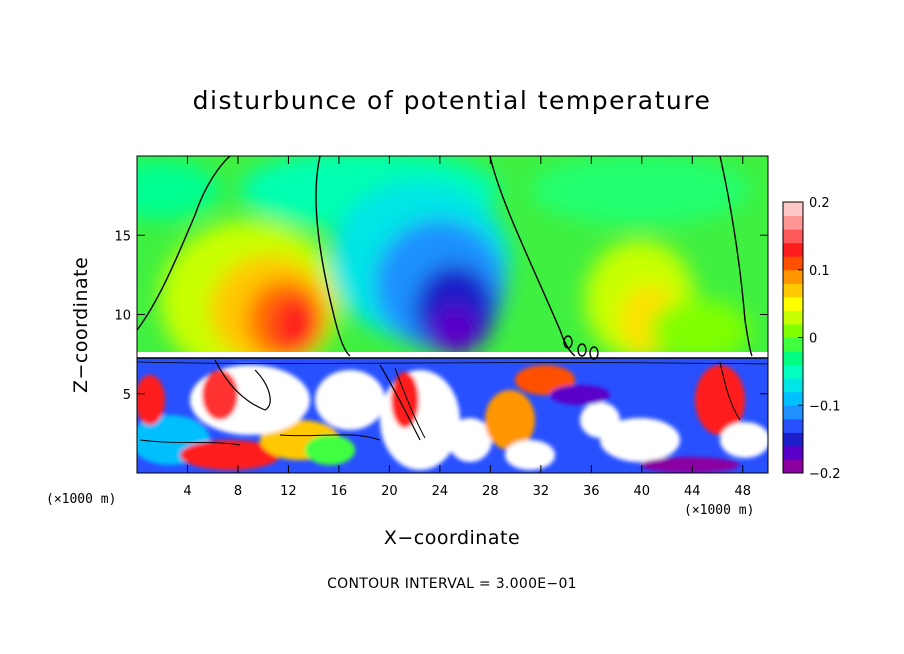  What do you see at coordinates (825, 406) in the screenshot?
I see `colorbar-tick-label: −0.1` at bounding box center [825, 406].